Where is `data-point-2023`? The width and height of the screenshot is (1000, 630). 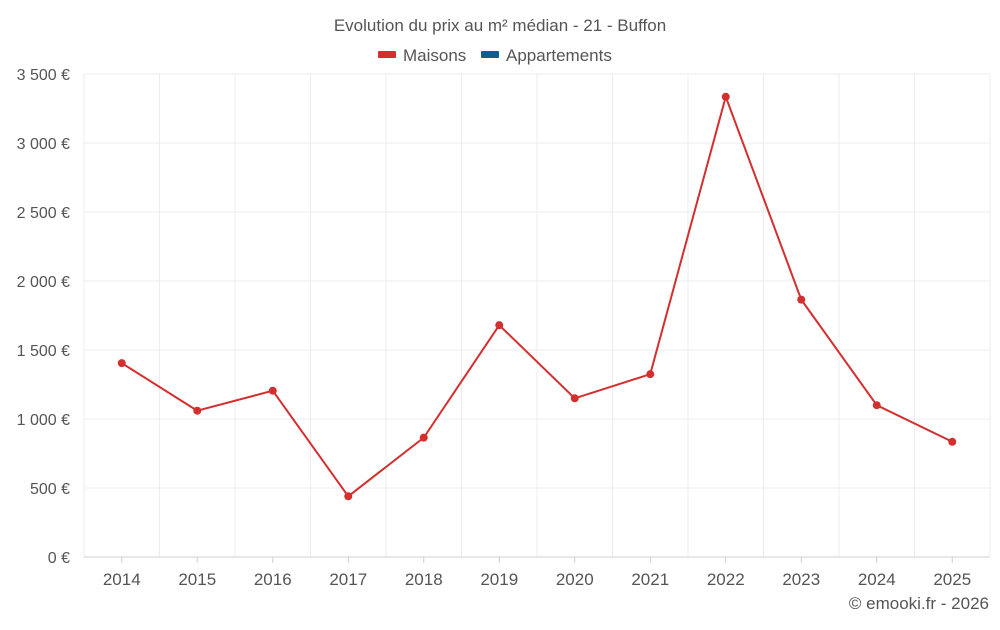 data-point-2023 is located at coordinates (801, 299).